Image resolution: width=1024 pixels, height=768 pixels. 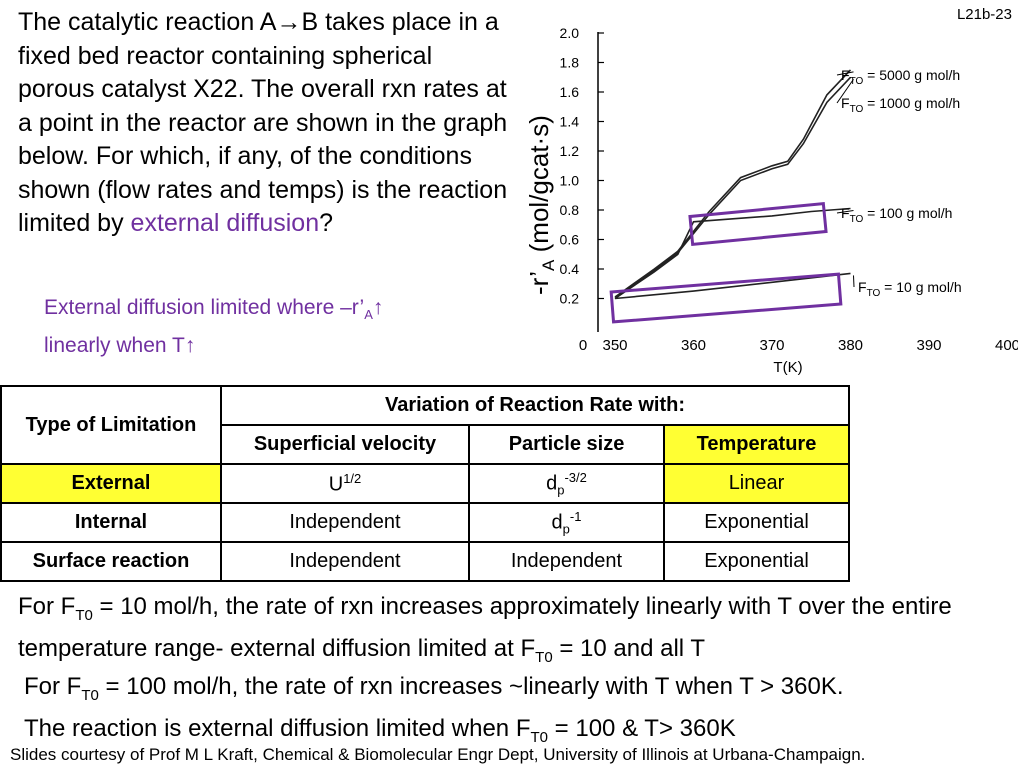 I want to click on series-group, so click(x=733, y=184).